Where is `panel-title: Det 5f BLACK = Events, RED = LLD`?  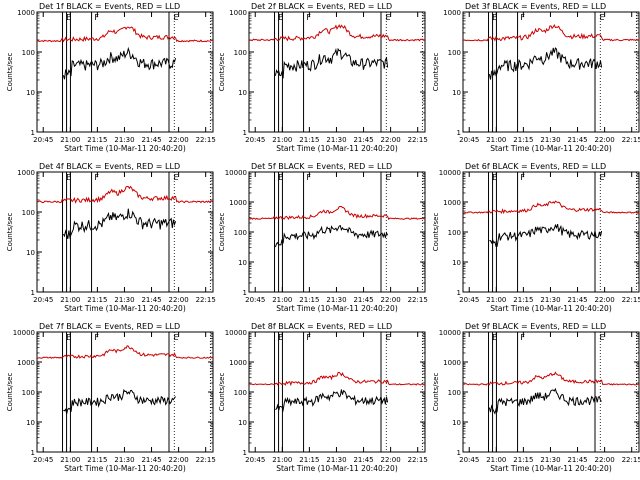 panel-title: Det 5f BLACK = Events, RED = LLD is located at coordinates (321, 166).